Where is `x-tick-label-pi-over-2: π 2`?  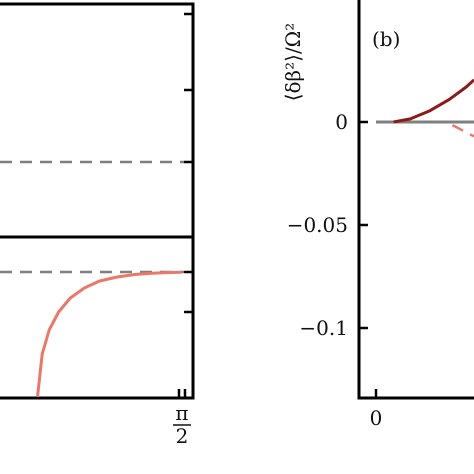 x-tick-label-pi-over-2: π 2 is located at coordinates (182, 424).